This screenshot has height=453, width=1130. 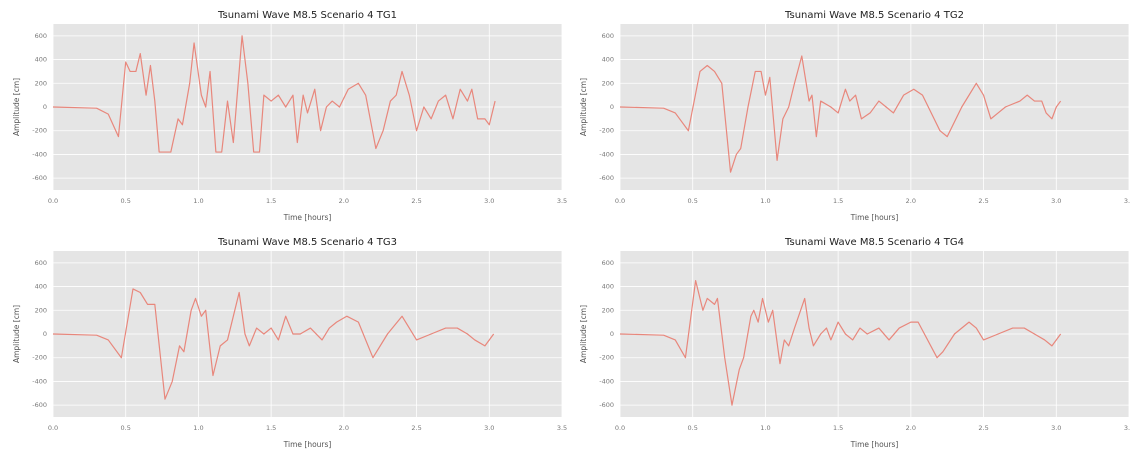 What do you see at coordinates (307, 15) in the screenshot?
I see `chart-title: Tsunami Wave M8.5 Scenario 4 TG1` at bounding box center [307, 15].